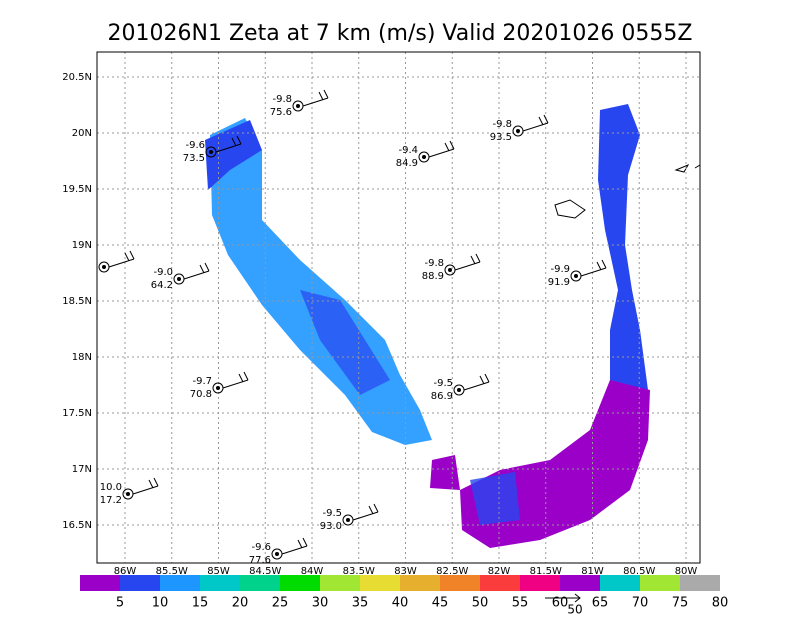 The image size is (800, 618). I want to click on colorbar-label: 25, so click(280, 603).